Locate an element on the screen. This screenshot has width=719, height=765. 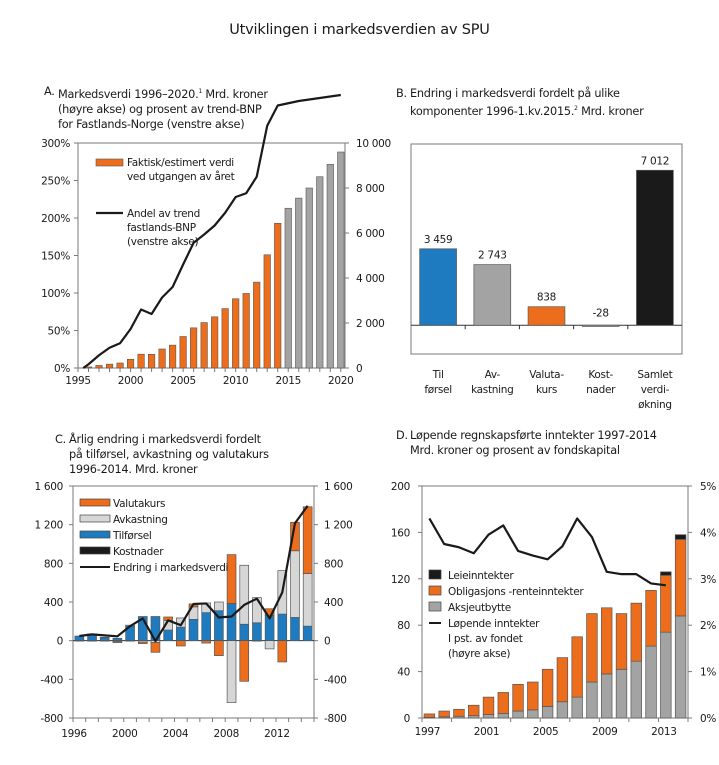
chart-d-ytick-label-left: 0 is located at coordinates (407, 719).